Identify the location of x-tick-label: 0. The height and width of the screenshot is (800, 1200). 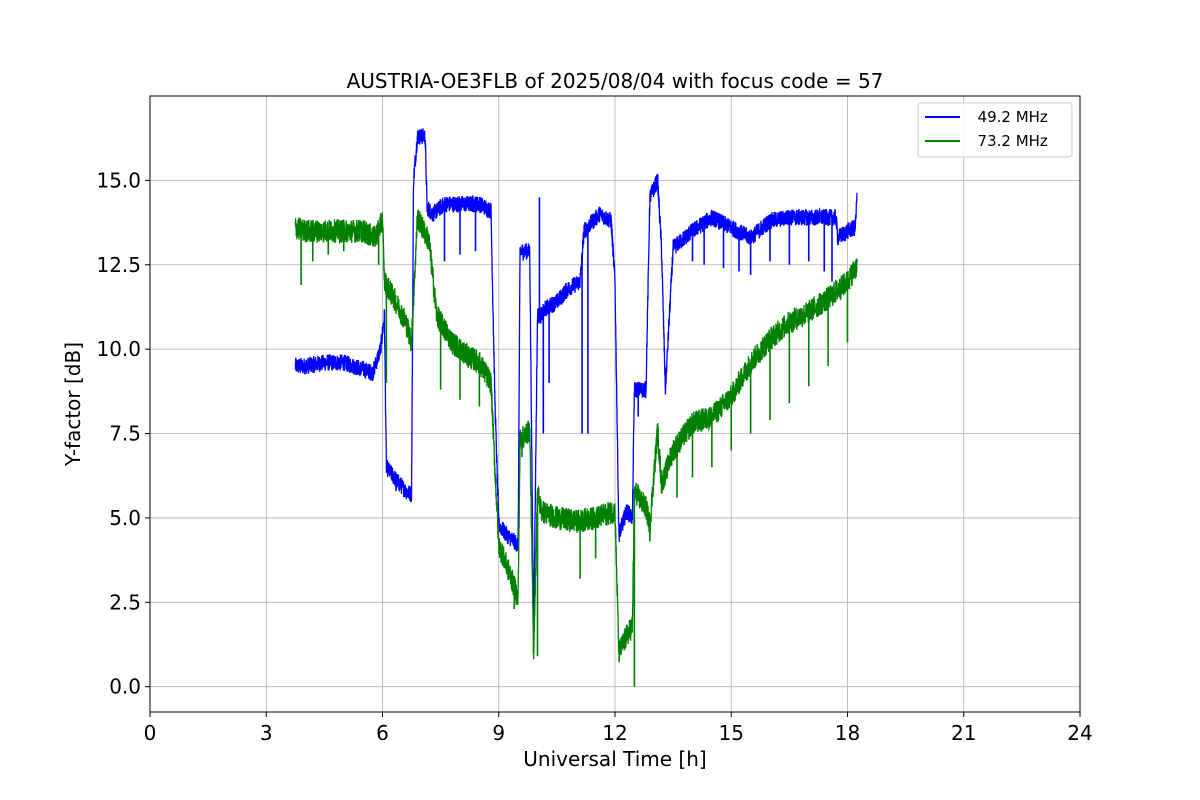
(150, 733).